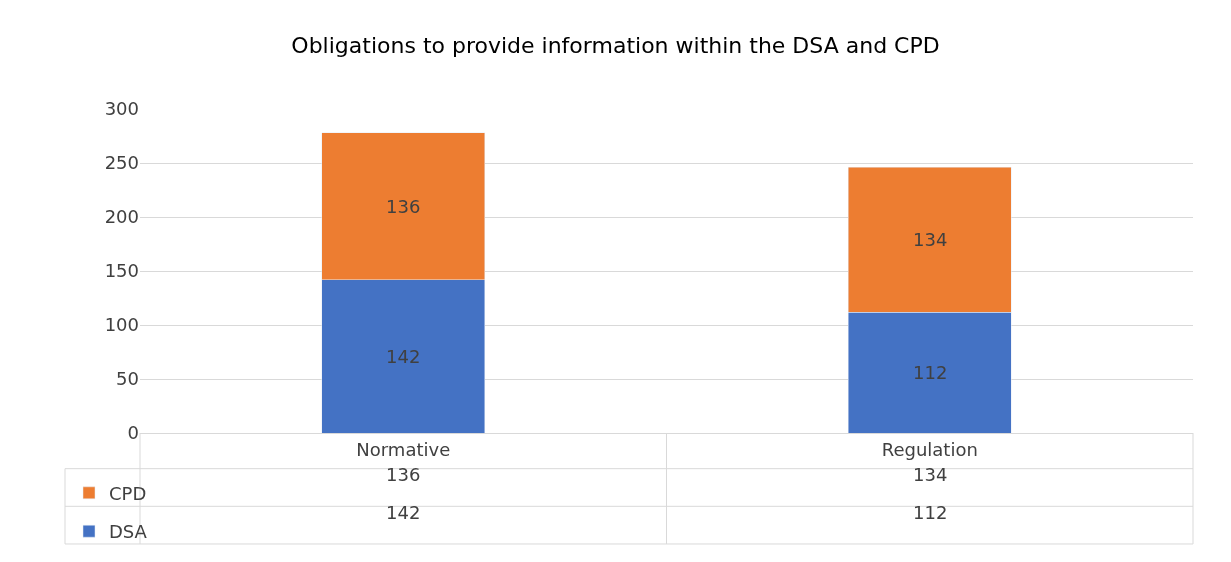 This screenshot has width=1231, height=562. What do you see at coordinates (930, 474) in the screenshot?
I see `text: 134` at bounding box center [930, 474].